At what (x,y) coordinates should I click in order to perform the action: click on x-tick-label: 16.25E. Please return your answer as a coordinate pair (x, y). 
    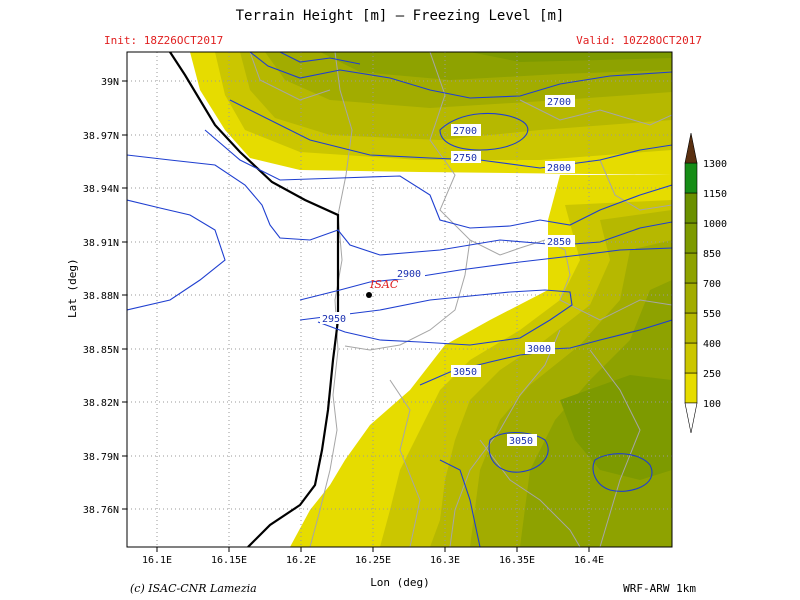
    Looking at the image, I should click on (373, 560).